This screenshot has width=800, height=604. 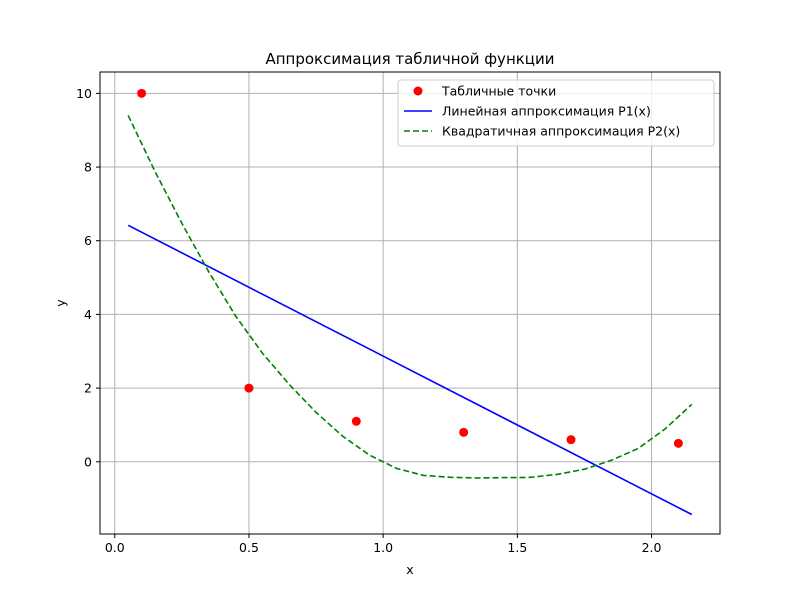 I want to click on y-tick-label: 0, so click(x=88, y=461).